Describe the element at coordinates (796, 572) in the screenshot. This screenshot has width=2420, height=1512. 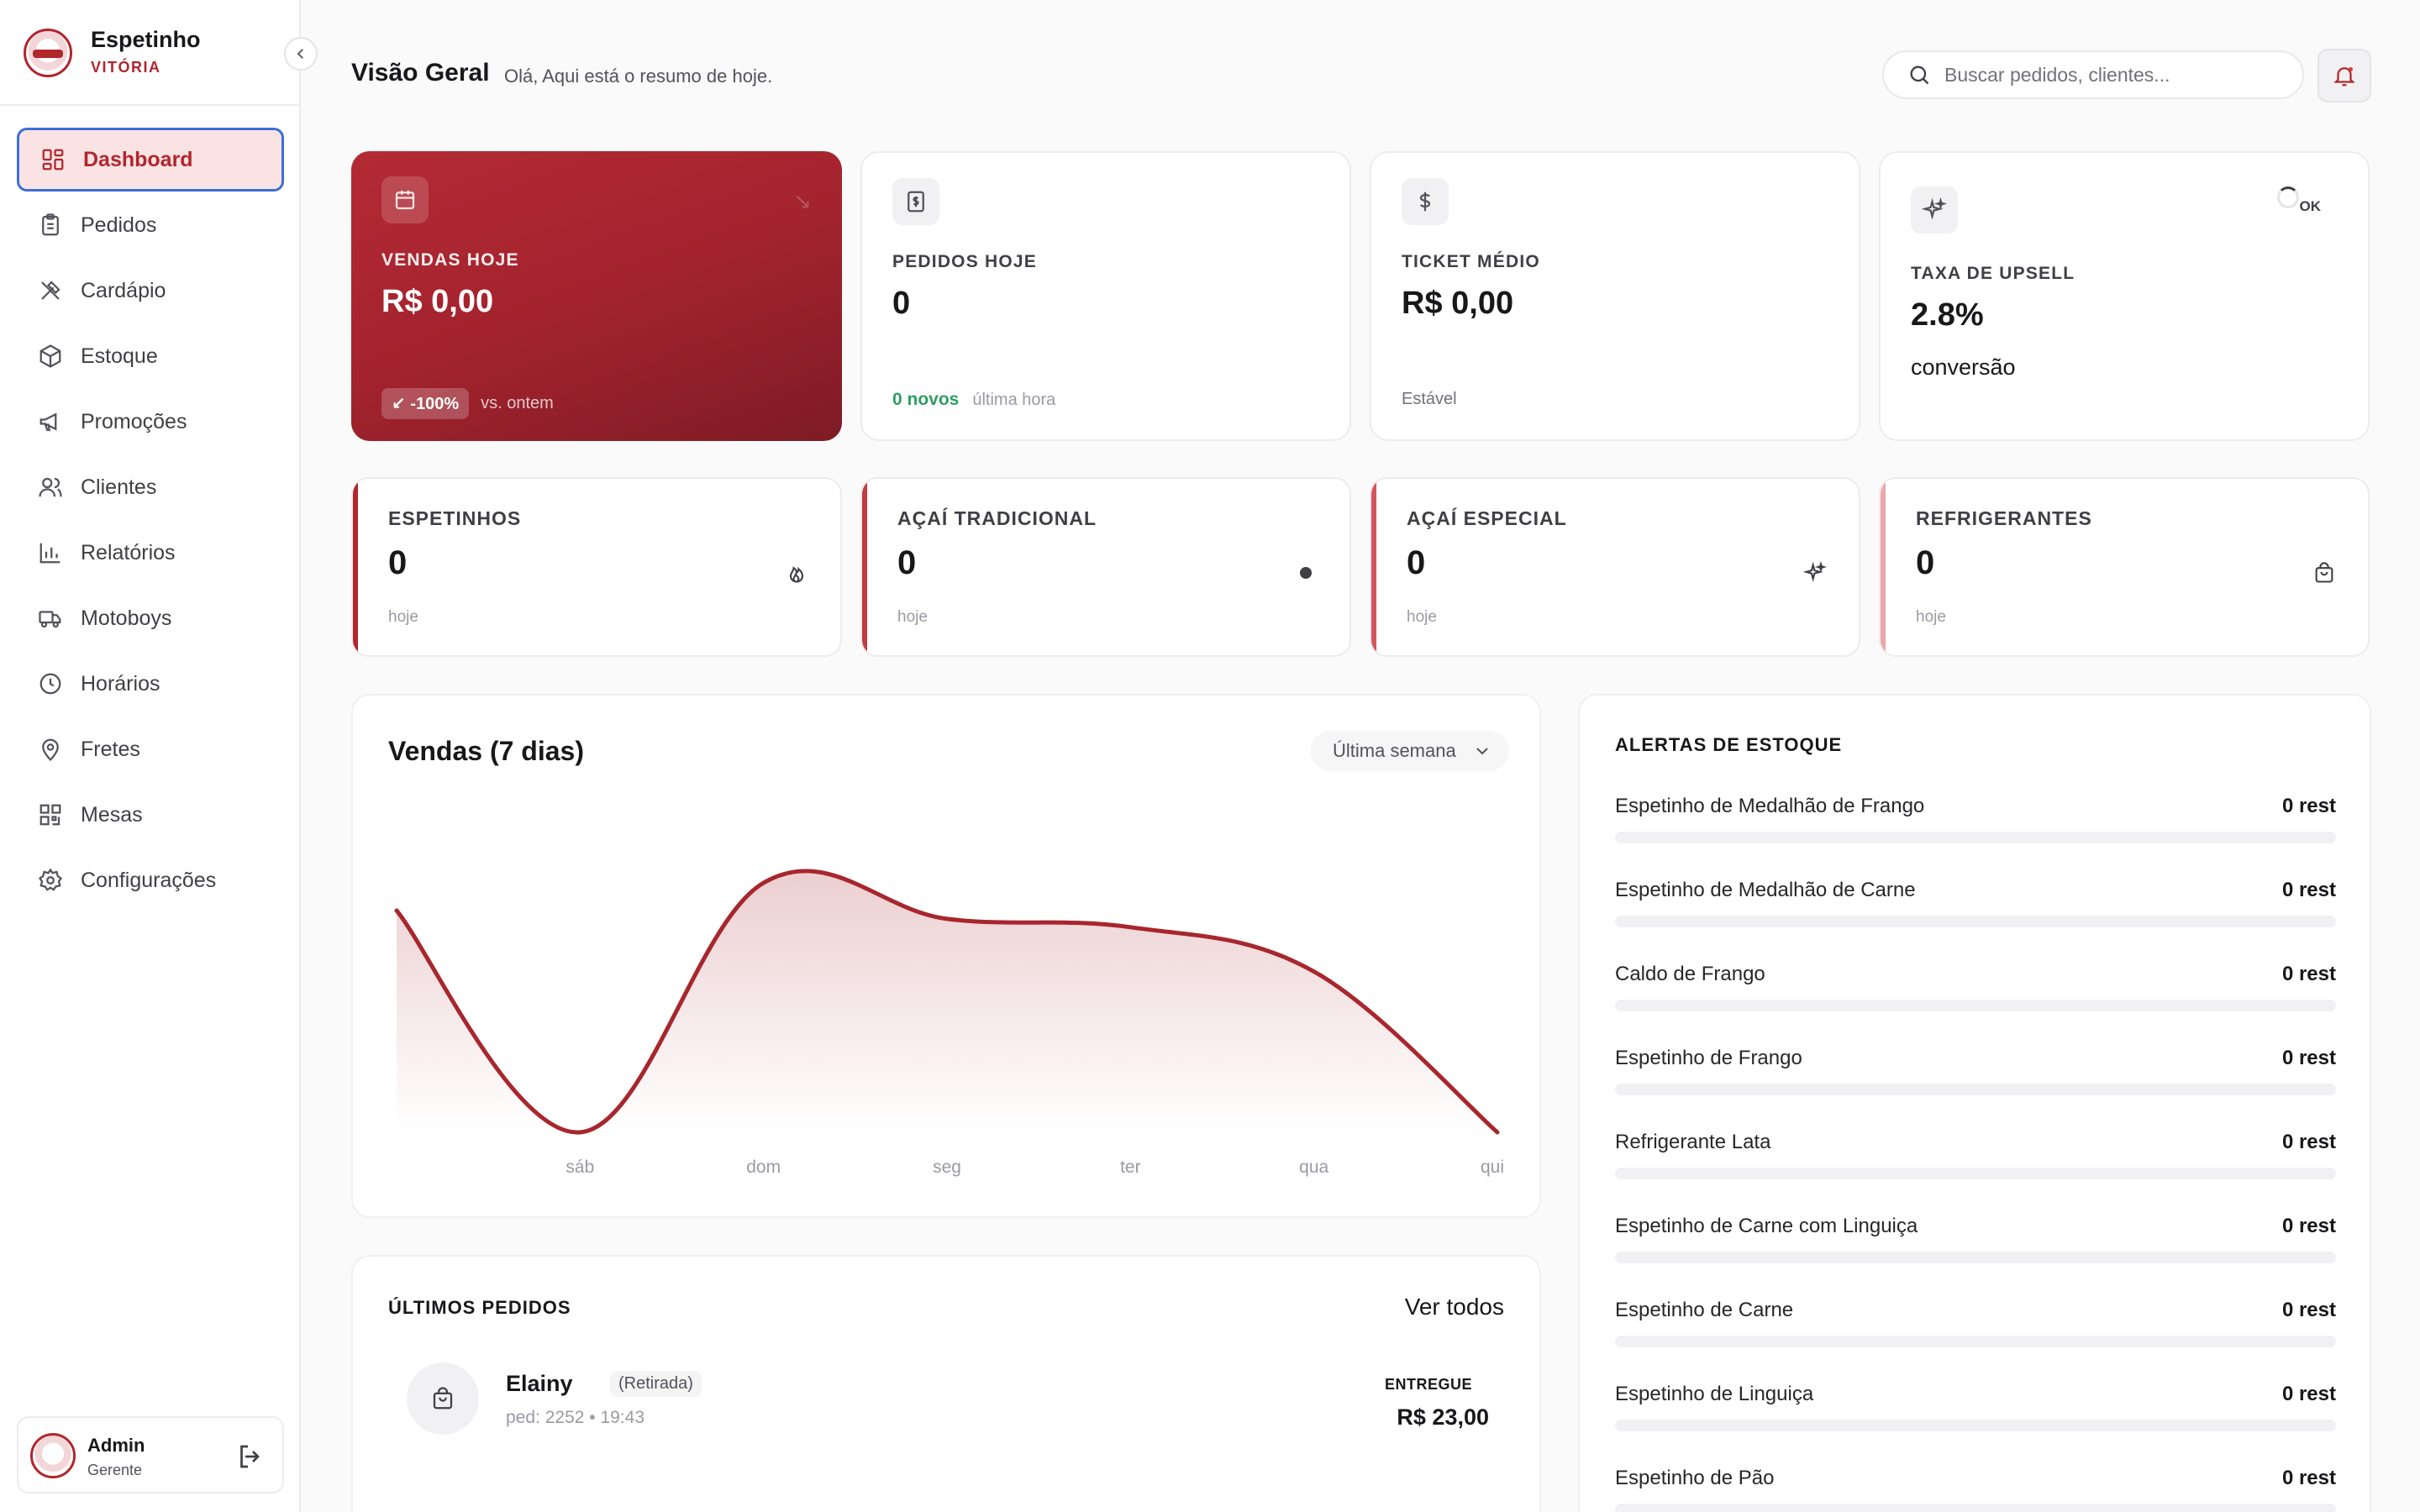
I see `flame-icon` at that location.